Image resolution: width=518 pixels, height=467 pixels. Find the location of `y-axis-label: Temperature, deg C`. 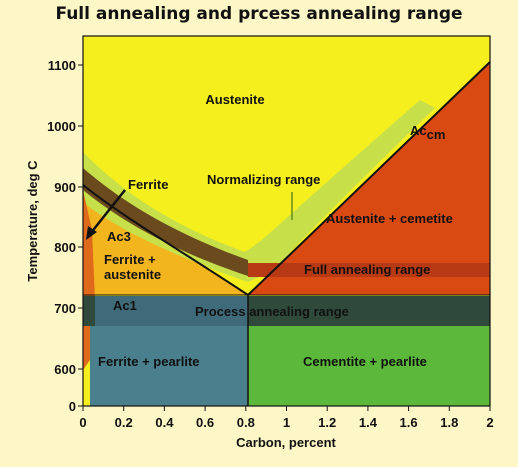

y-axis-label: Temperature, deg C is located at coordinates (32, 221).